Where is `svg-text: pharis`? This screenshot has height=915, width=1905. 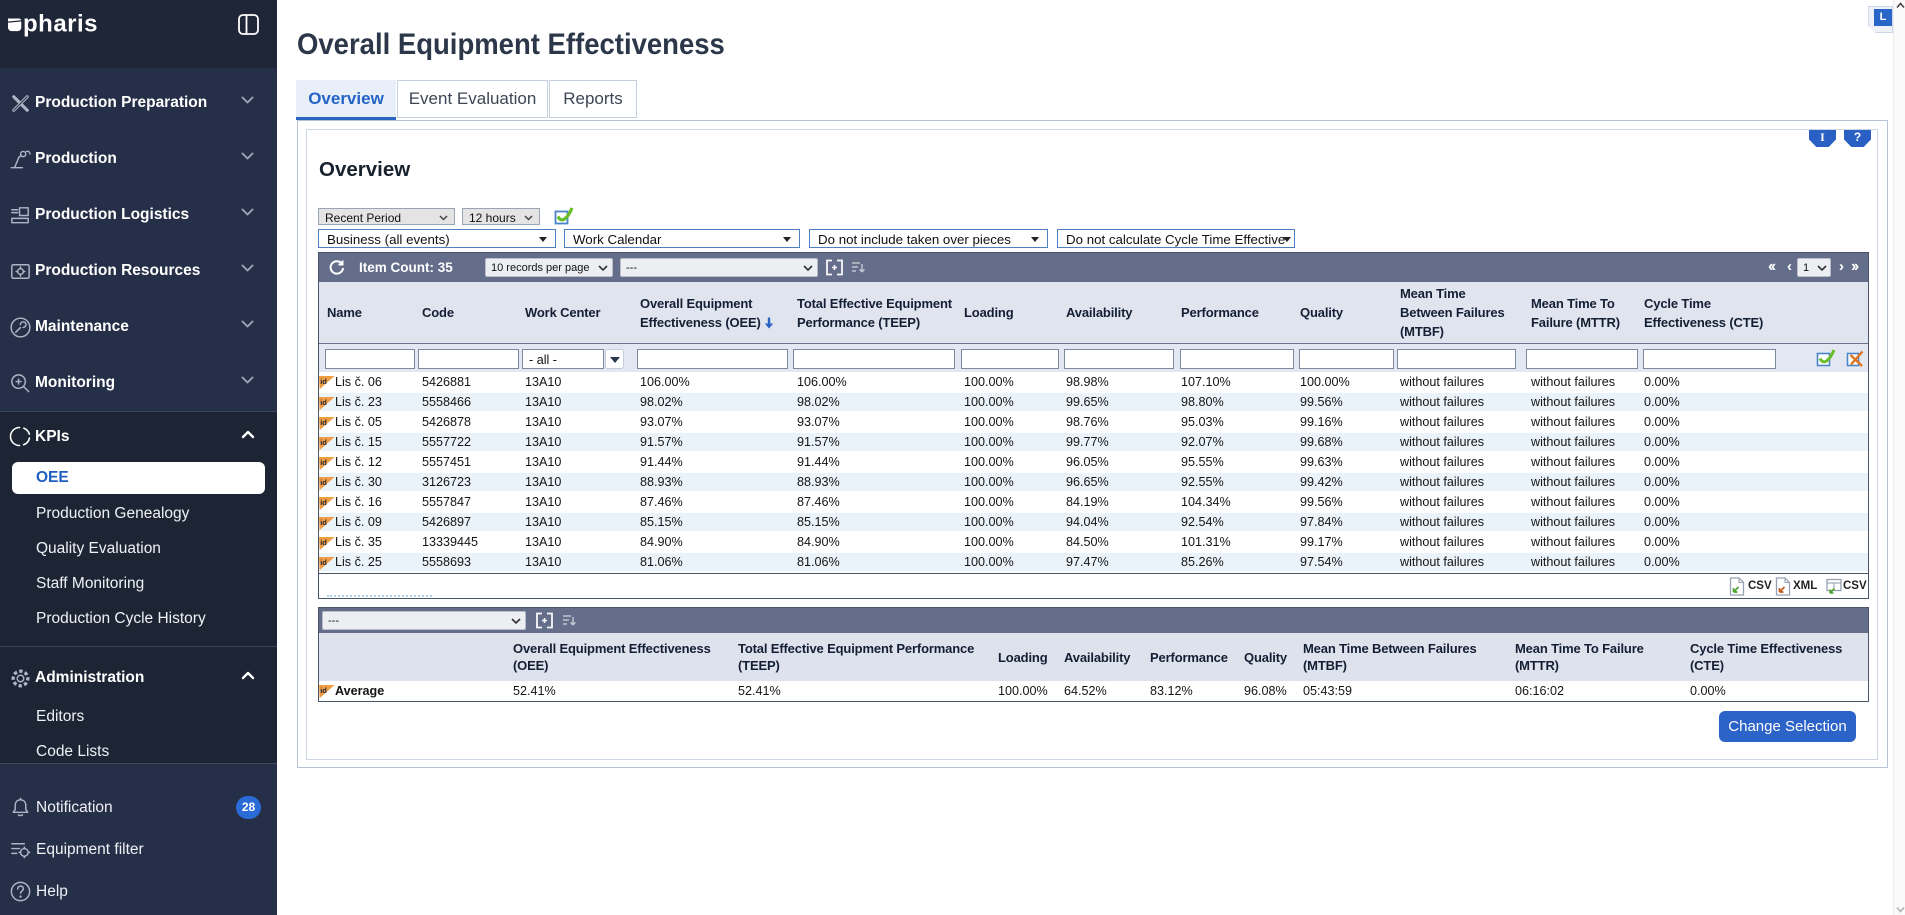
svg-text: pharis is located at coordinates (60, 24).